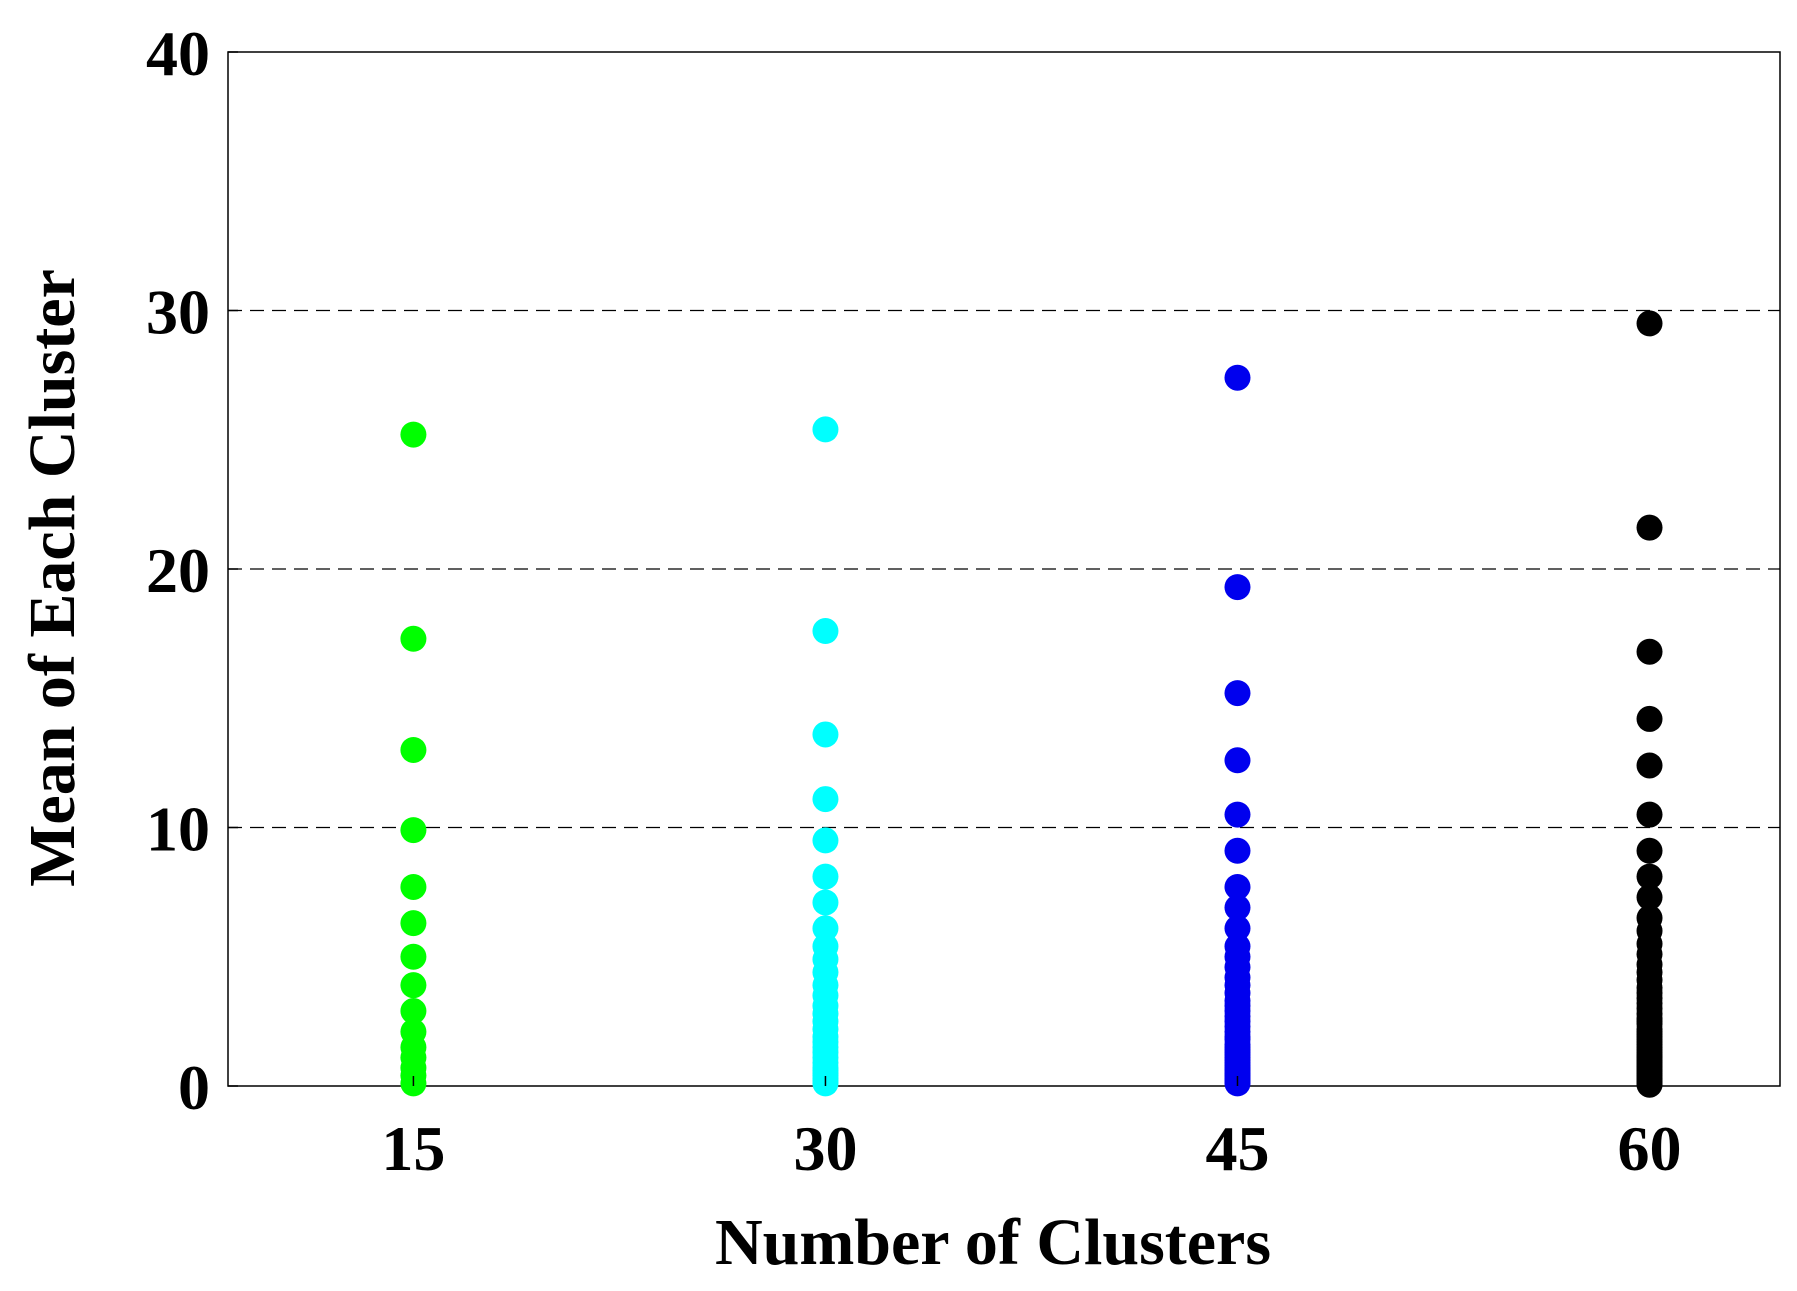 This screenshot has height=1291, width=1797. What do you see at coordinates (194, 1087) in the screenshot?
I see `y-tick-label: 0` at bounding box center [194, 1087].